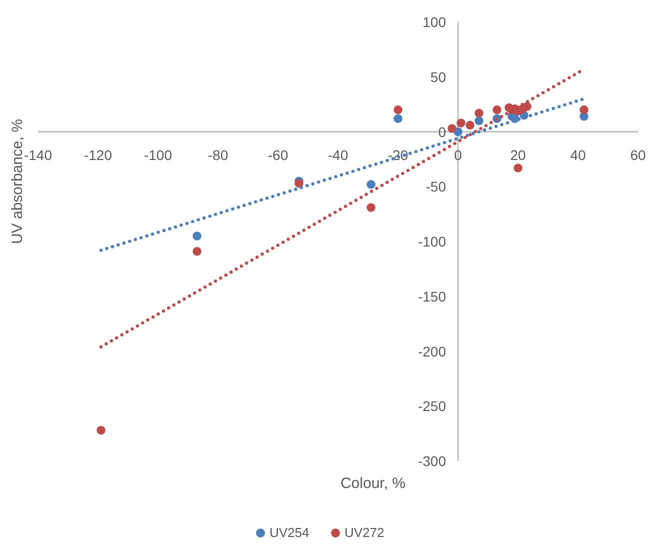 Image resolution: width=651 pixels, height=545 pixels. What do you see at coordinates (218, 154) in the screenshot?
I see `x-tick-label: -80` at bounding box center [218, 154].